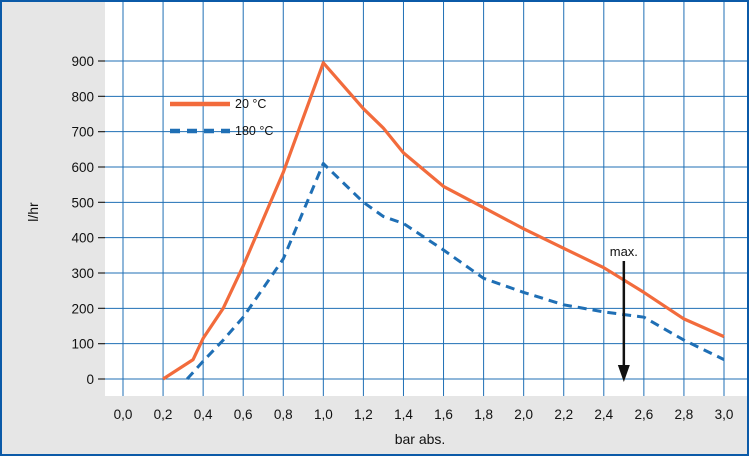  I want to click on legend: 20 °C 180 °C, so click(221, 117).